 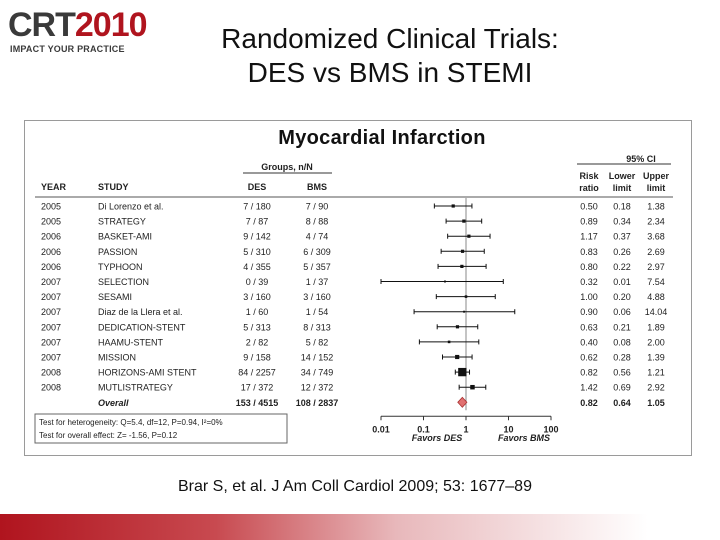 What do you see at coordinates (115, 297) in the screenshot?
I see `row-study: SESAMI` at bounding box center [115, 297].